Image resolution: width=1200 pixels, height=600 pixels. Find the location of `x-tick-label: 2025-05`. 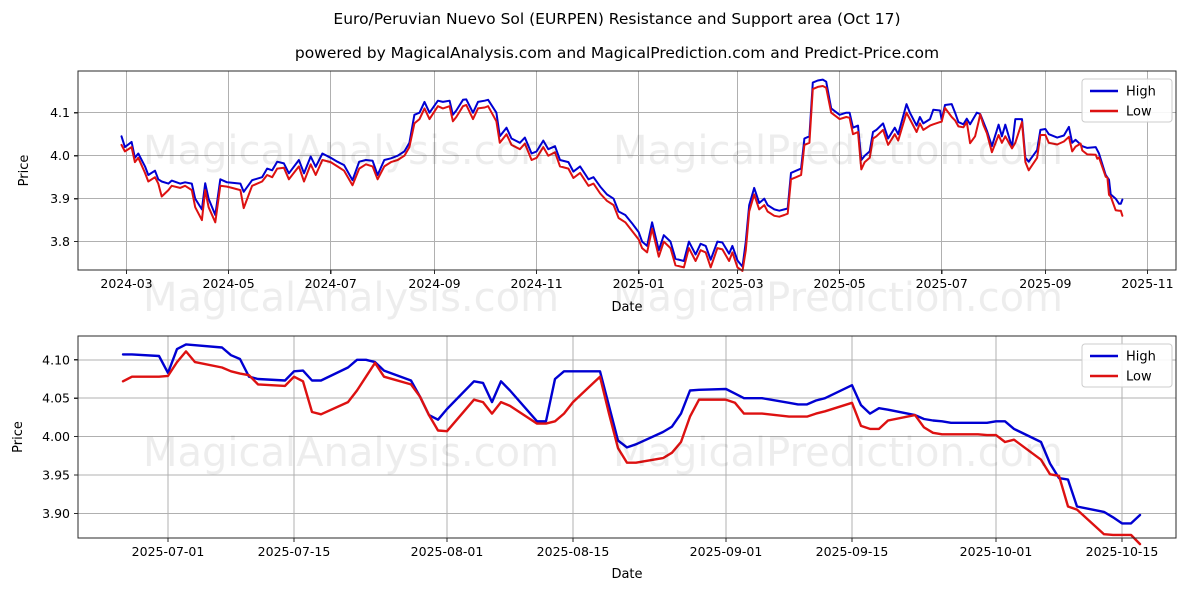

x-tick-label: 2025-05 is located at coordinates (839, 283).